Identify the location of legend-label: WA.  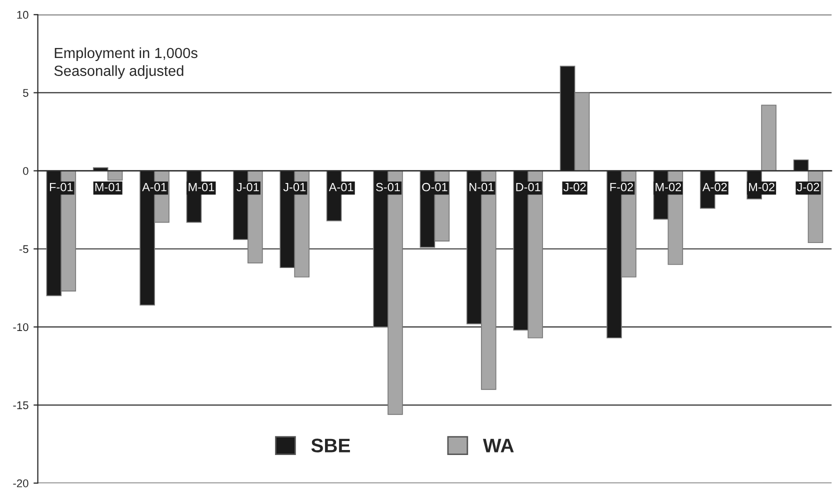
(498, 445).